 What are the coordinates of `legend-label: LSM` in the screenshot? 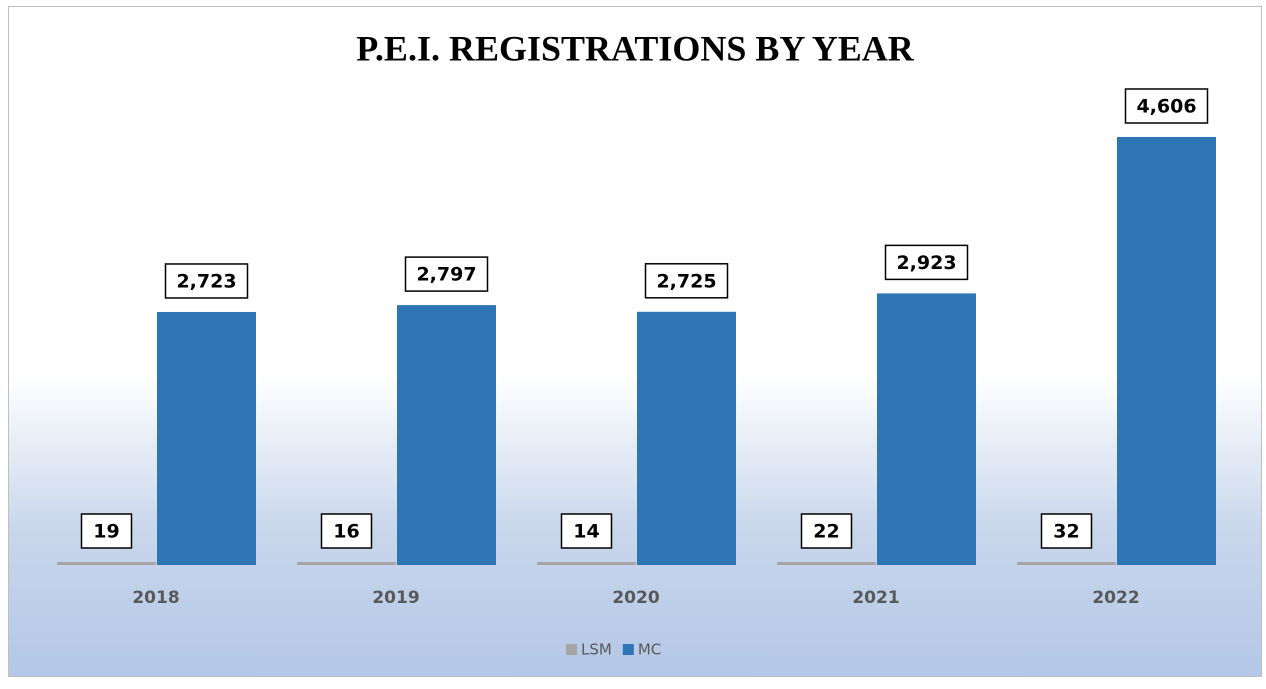 It's located at (596, 650).